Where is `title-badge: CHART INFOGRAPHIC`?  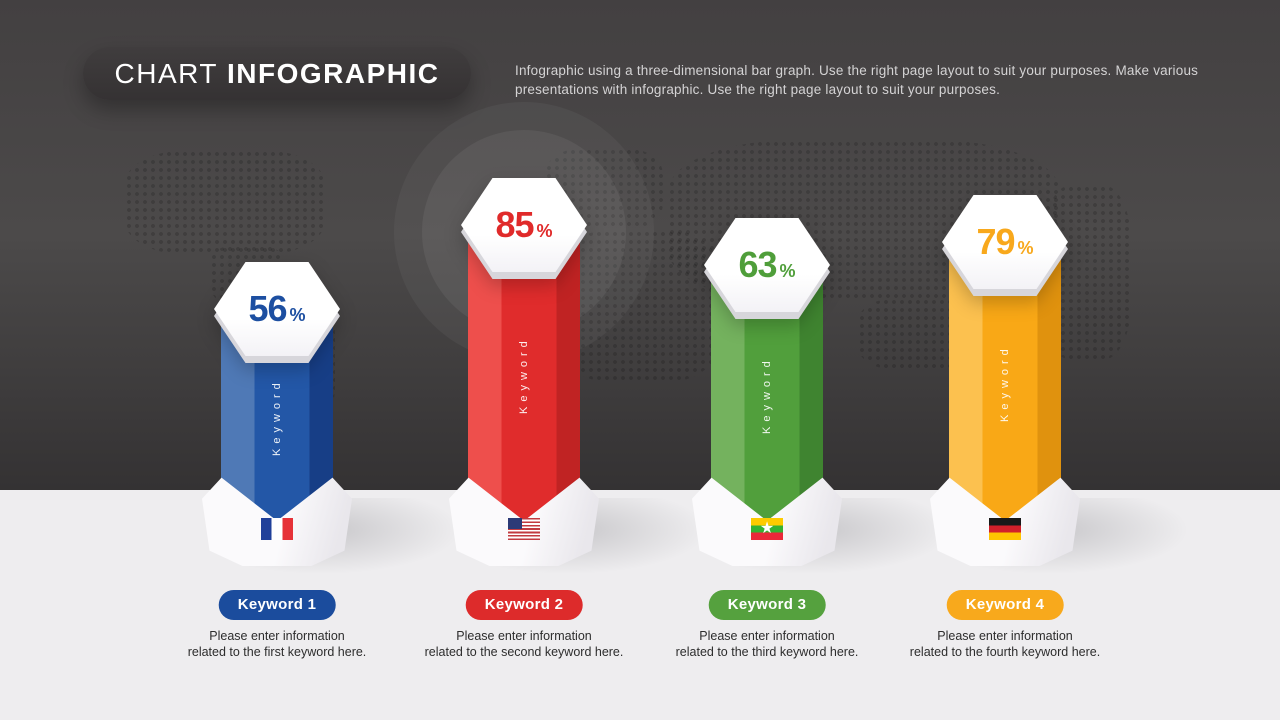
title-badge: CHART INFOGRAPHIC is located at coordinates (277, 73).